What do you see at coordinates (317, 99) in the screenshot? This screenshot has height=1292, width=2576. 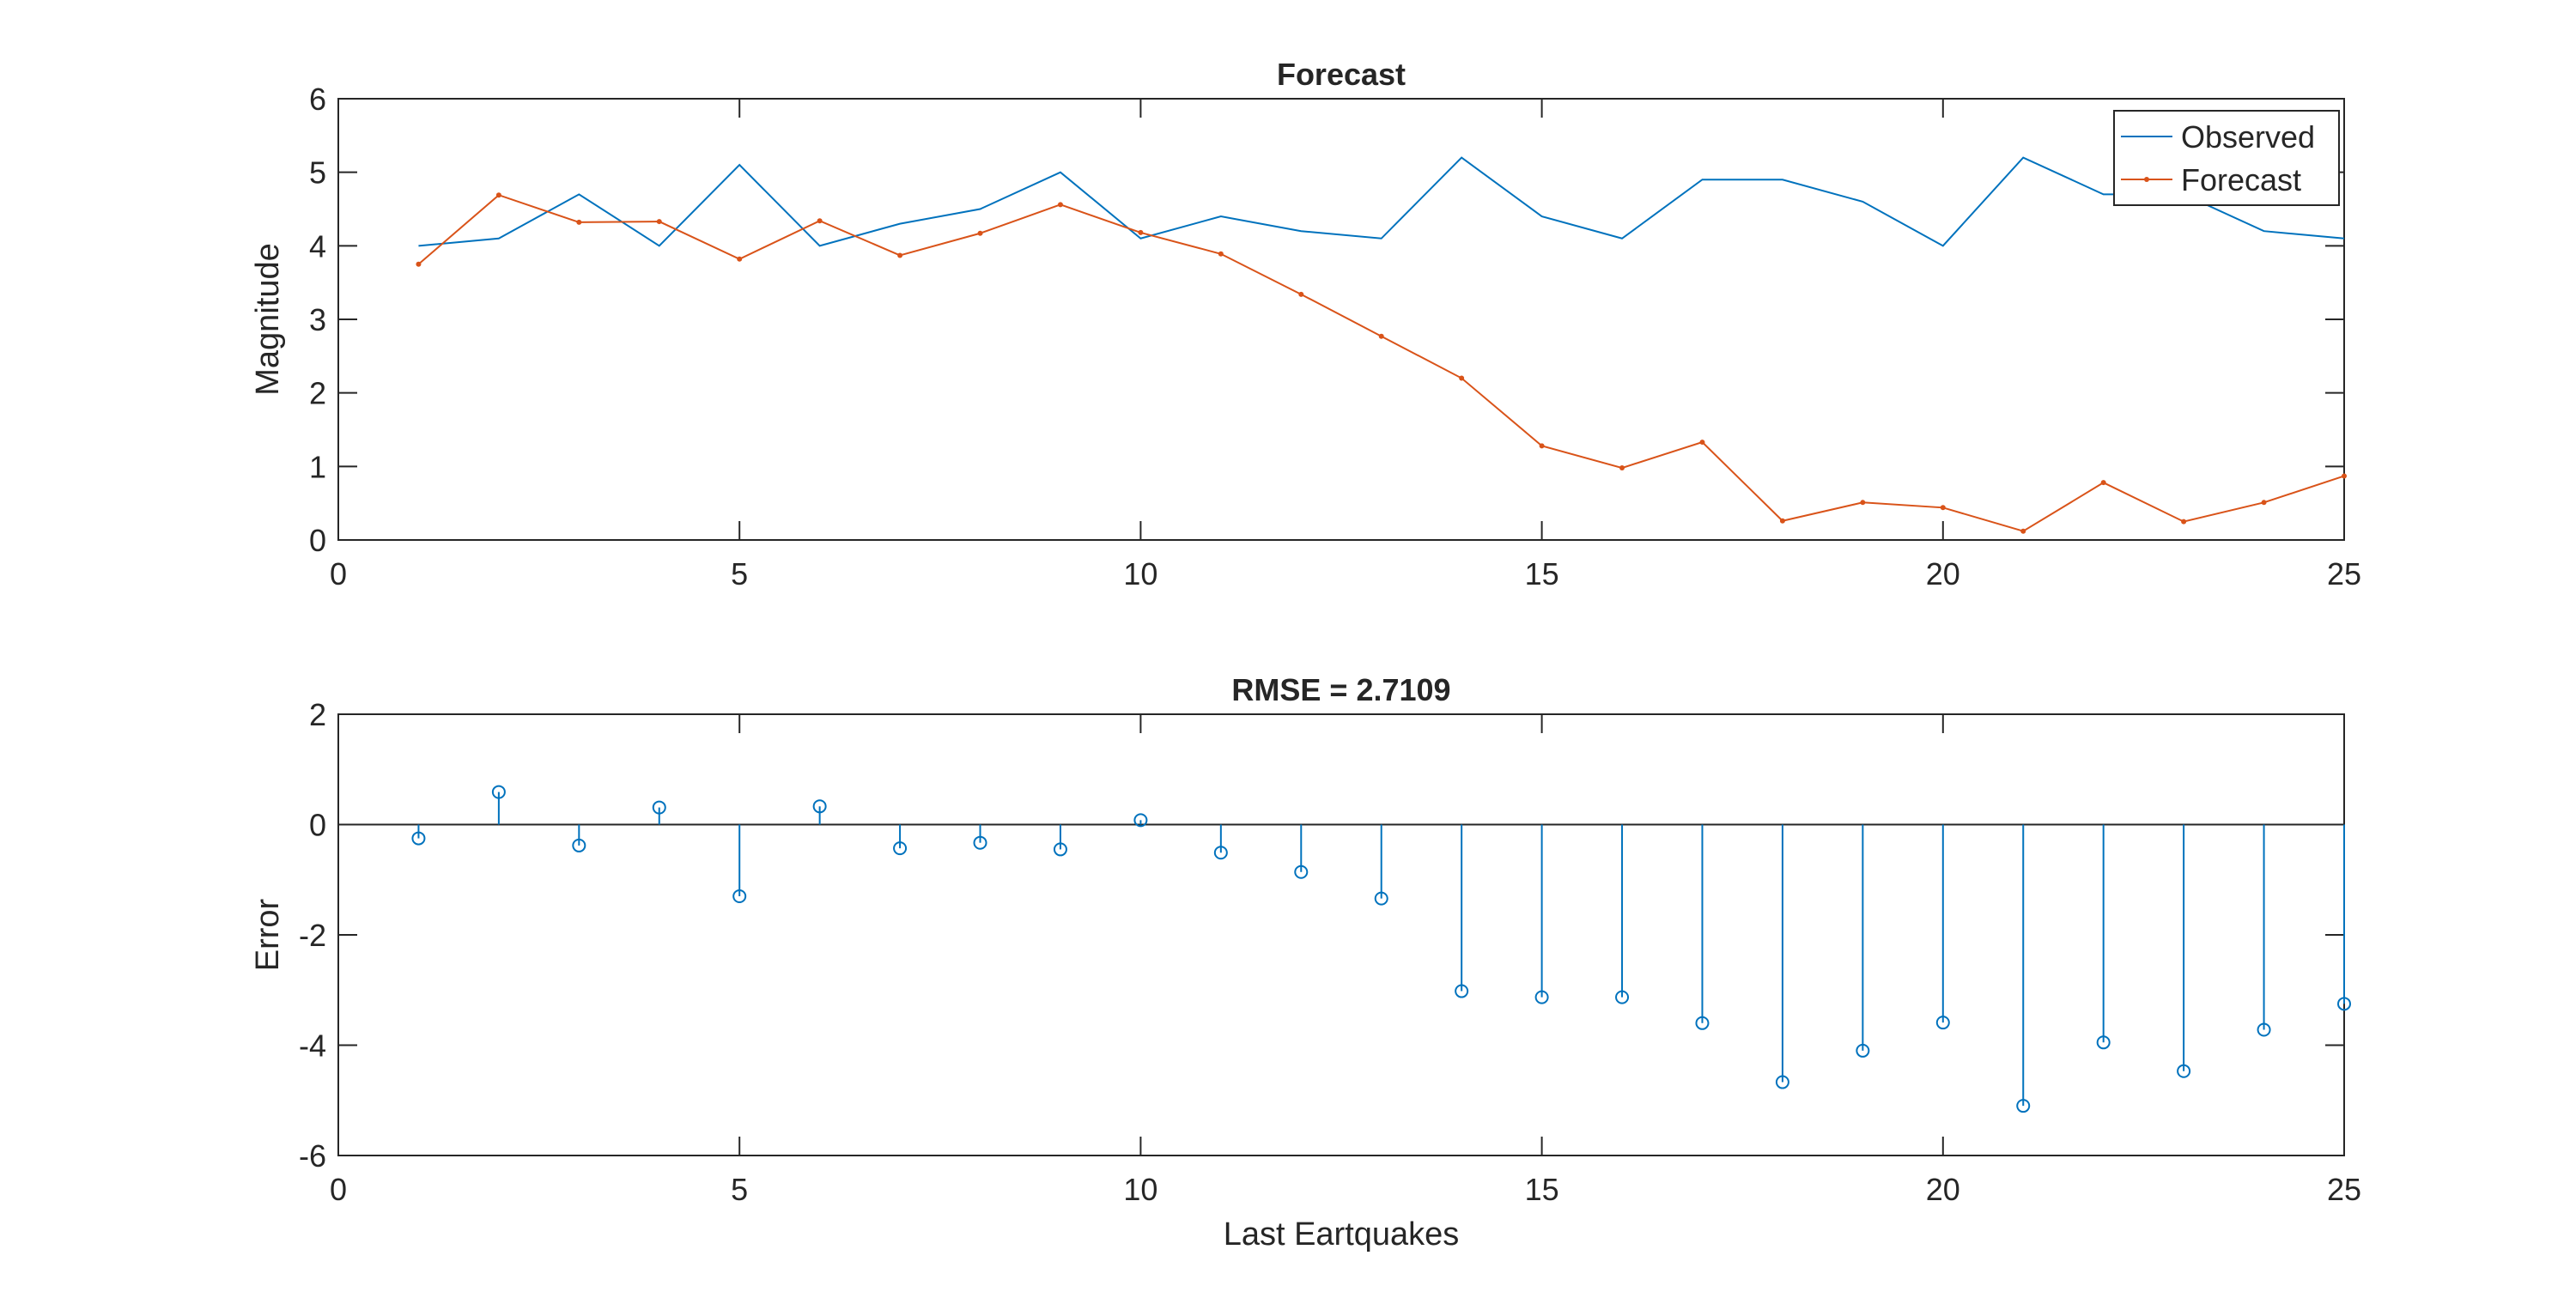 I see `forecast-ytick-label: 6` at bounding box center [317, 99].